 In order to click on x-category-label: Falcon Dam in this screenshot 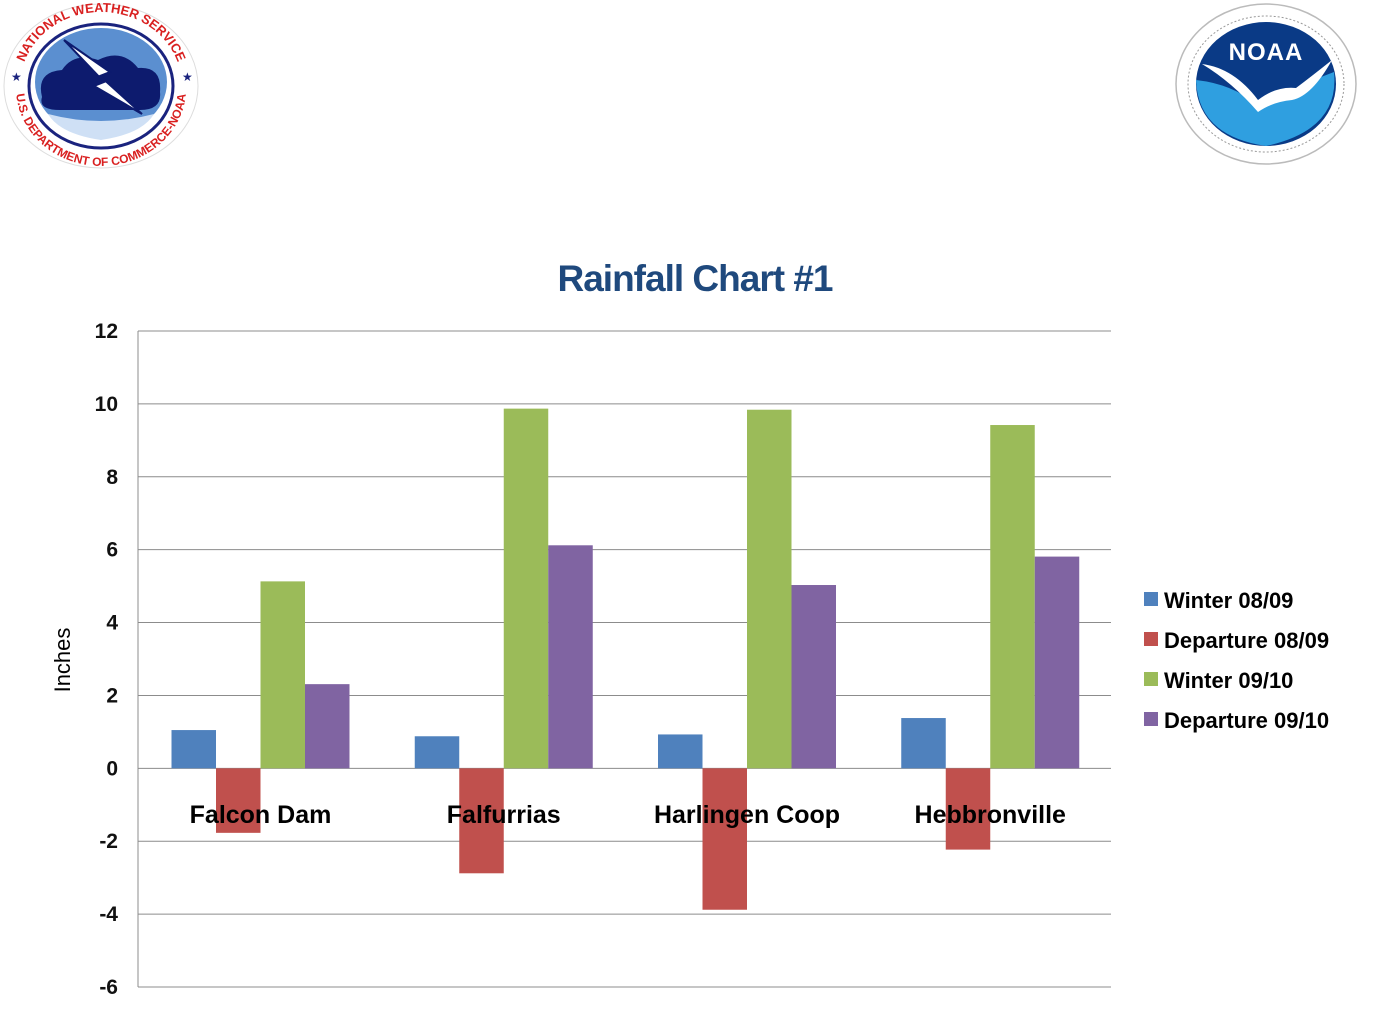, I will do `click(261, 815)`.